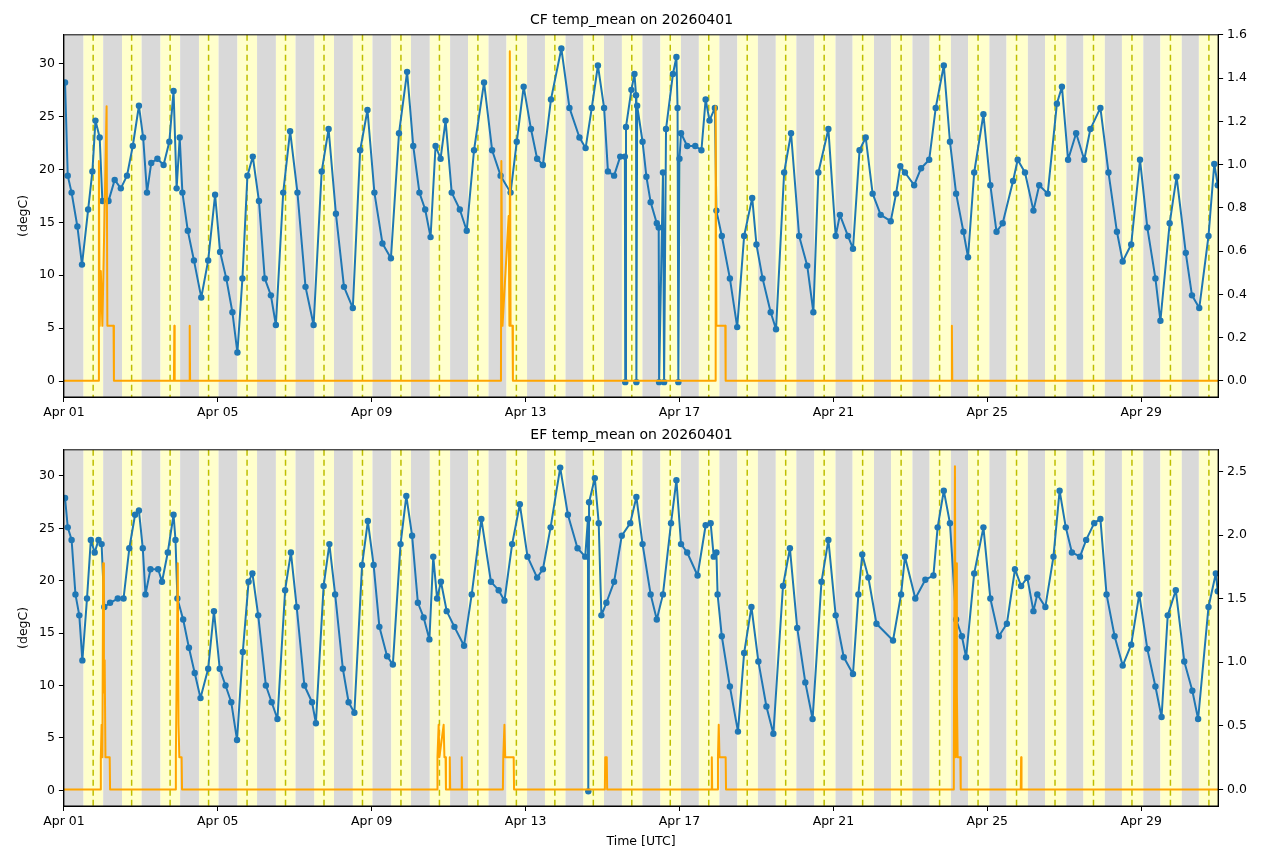  I want to click on y2-tick-label: 2.5, so click(1237, 470).